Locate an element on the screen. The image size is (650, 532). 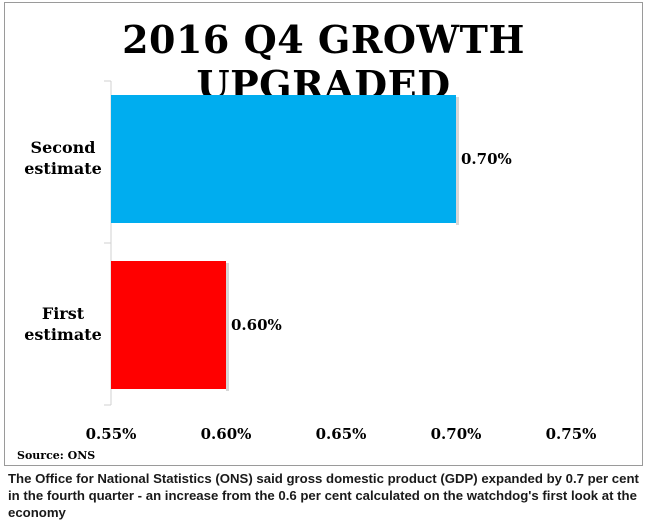
category-label: Second estimate is located at coordinates (63, 158).